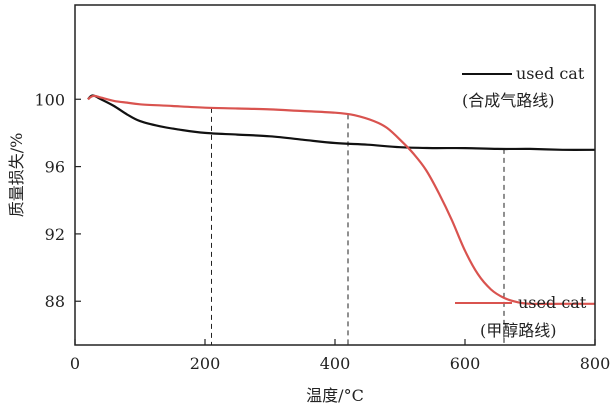 Image resolution: width=613 pixels, height=409 pixels. What do you see at coordinates (55, 167) in the screenshot?
I see `y-tick-label: 96` at bounding box center [55, 167].